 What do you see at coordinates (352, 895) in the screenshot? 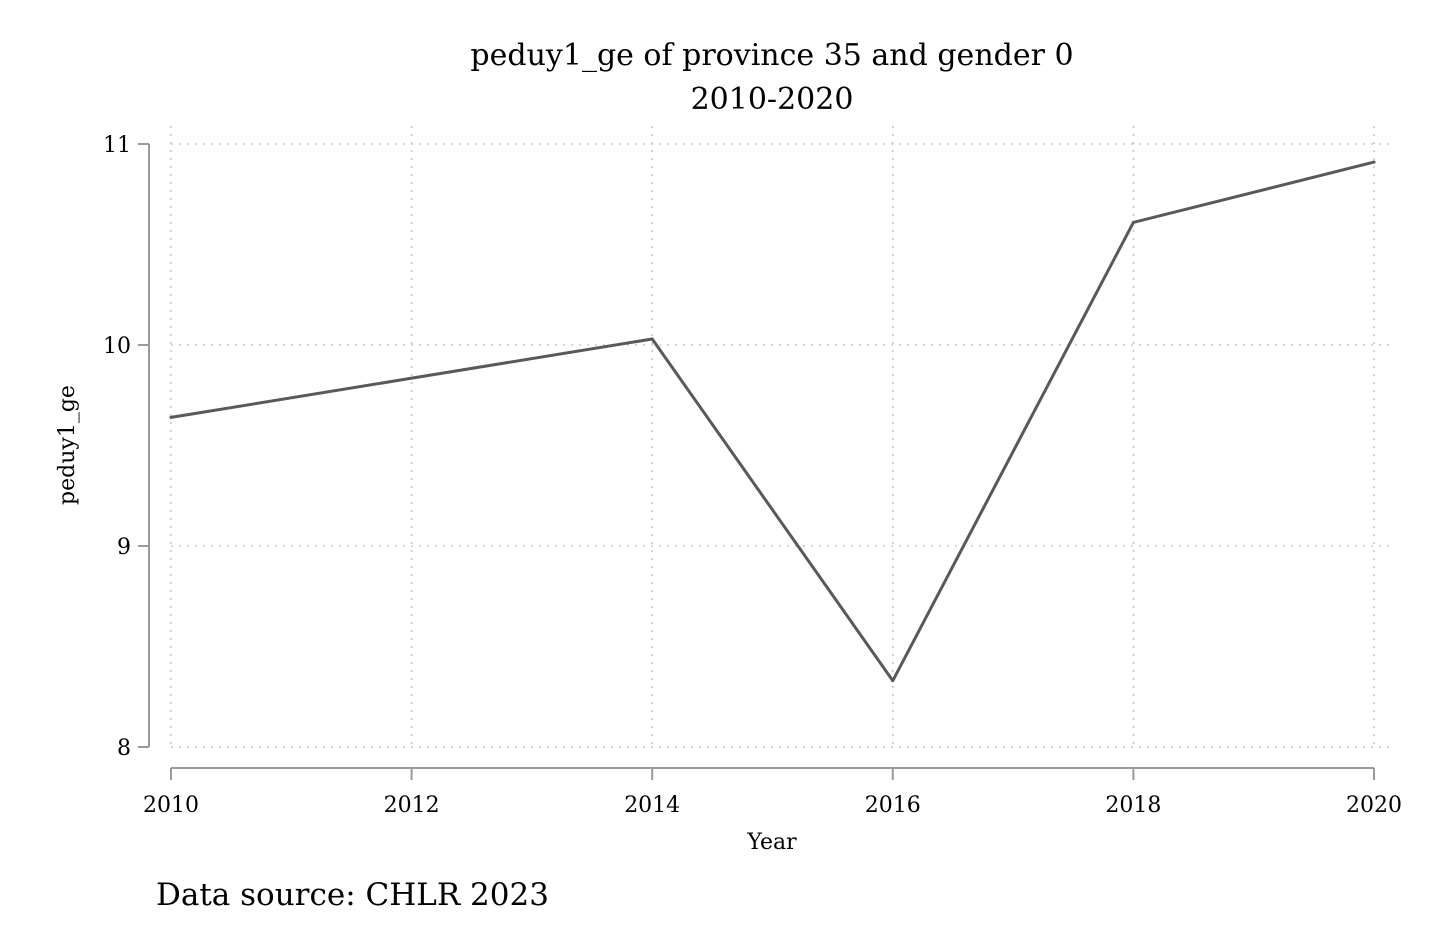
I see `data-source-note: Data source: CHLR 2023` at bounding box center [352, 895].